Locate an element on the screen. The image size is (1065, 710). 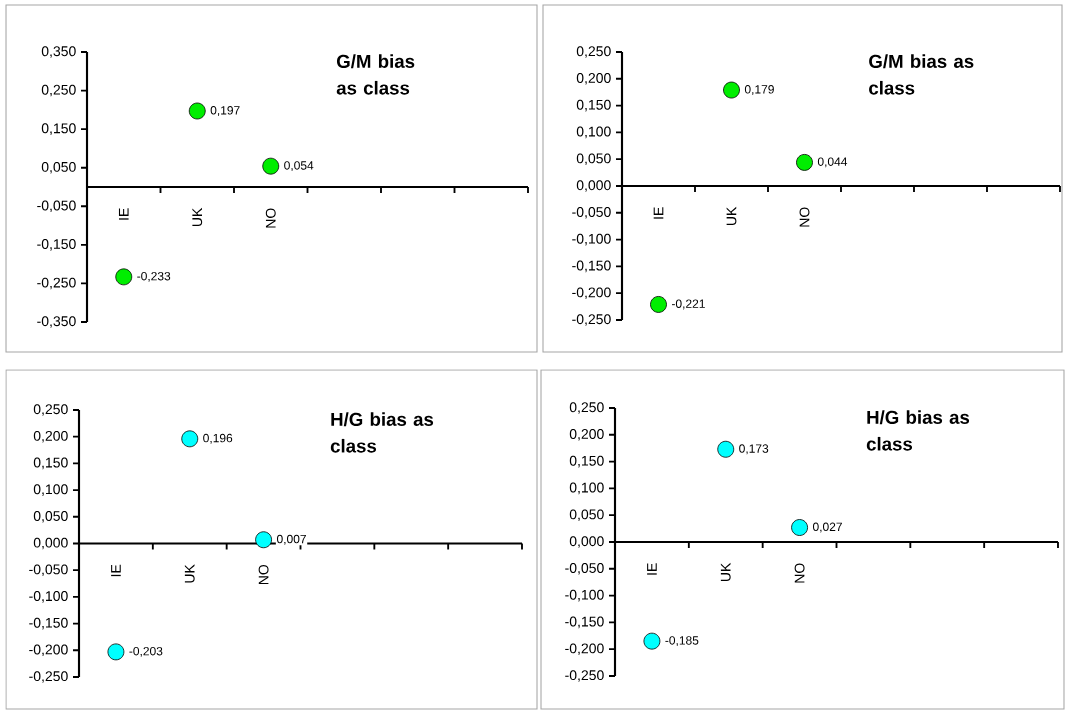
data-label: 0,173 is located at coordinates (754, 449).